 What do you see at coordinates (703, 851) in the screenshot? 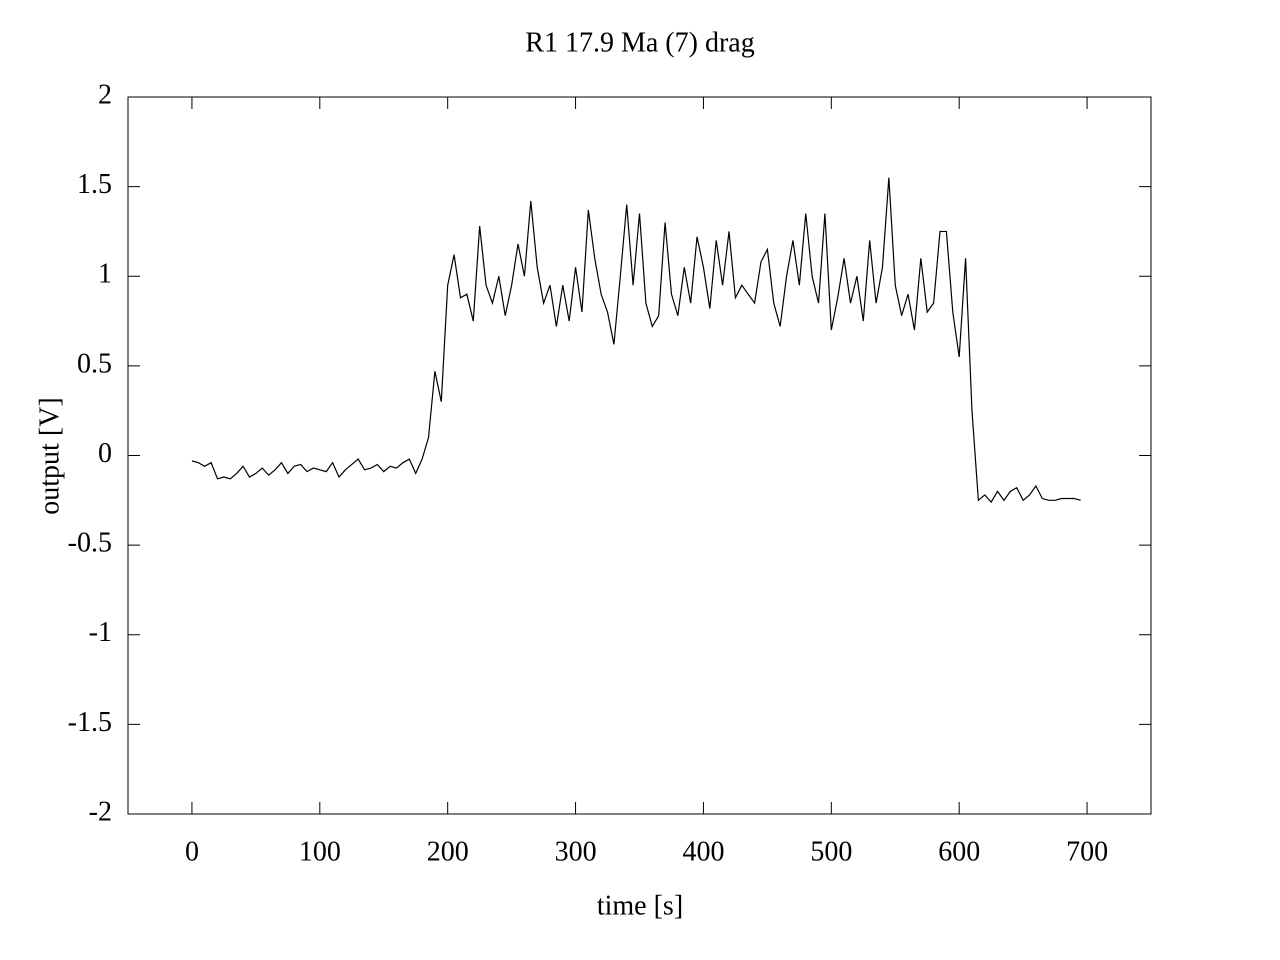
I see `x-tick-label: 400` at bounding box center [703, 851].